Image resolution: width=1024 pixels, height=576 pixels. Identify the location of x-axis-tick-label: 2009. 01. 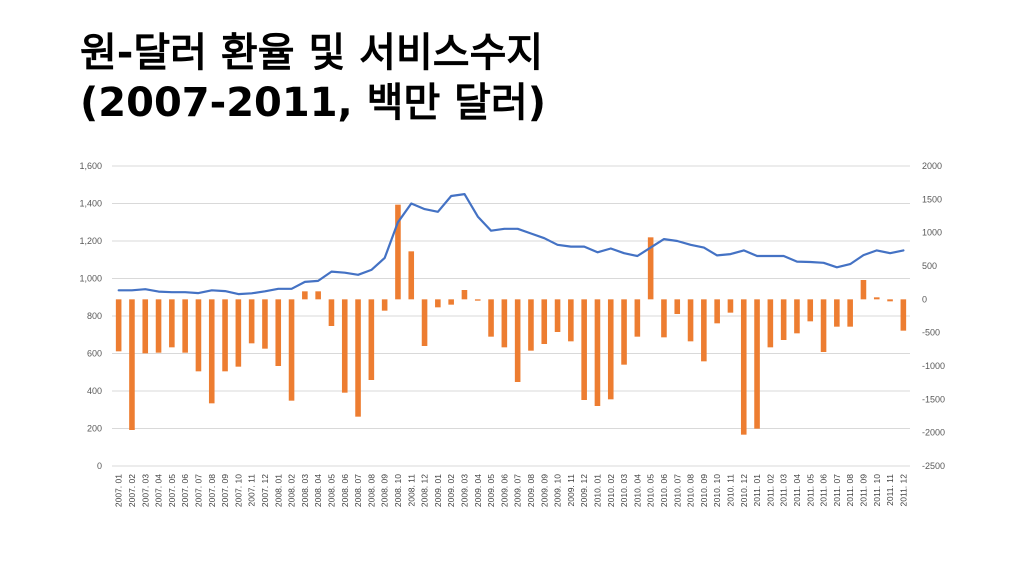
(438, 490).